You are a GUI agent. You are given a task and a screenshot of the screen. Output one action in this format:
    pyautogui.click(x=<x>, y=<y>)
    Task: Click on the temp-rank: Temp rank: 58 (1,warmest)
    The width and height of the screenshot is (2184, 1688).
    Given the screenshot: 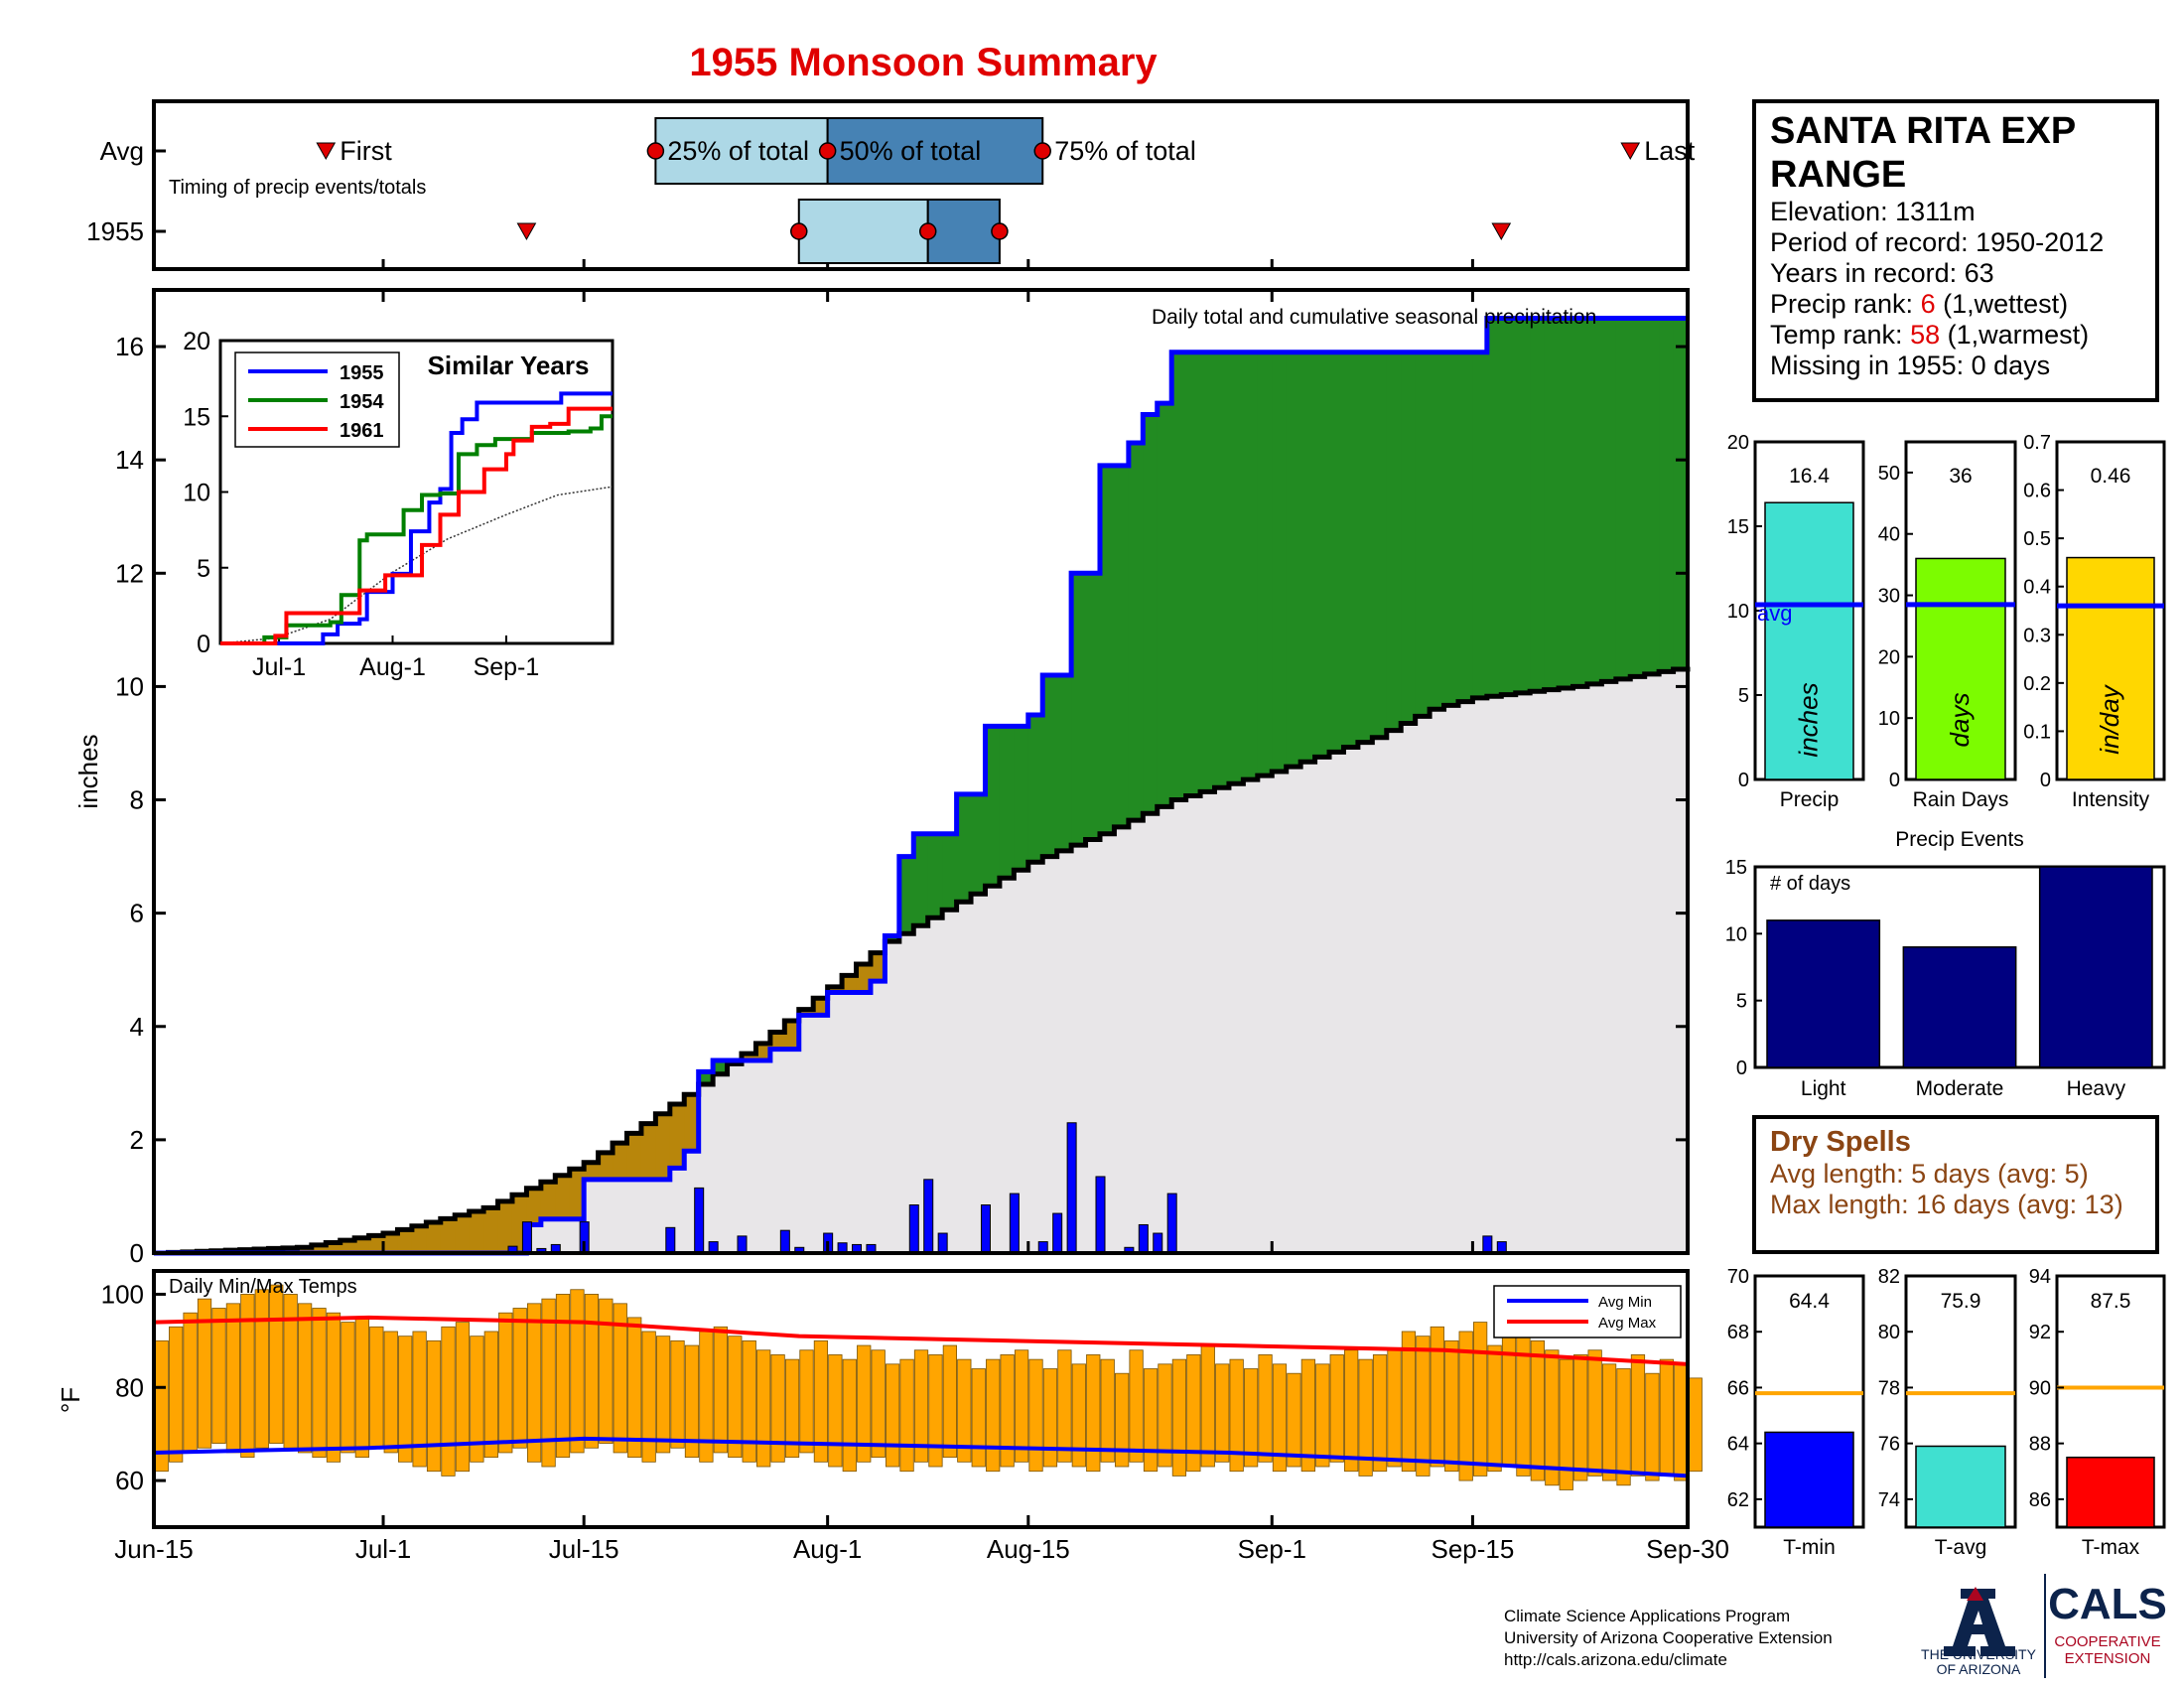 What is the action you would take?
    pyautogui.click(x=1955, y=335)
    